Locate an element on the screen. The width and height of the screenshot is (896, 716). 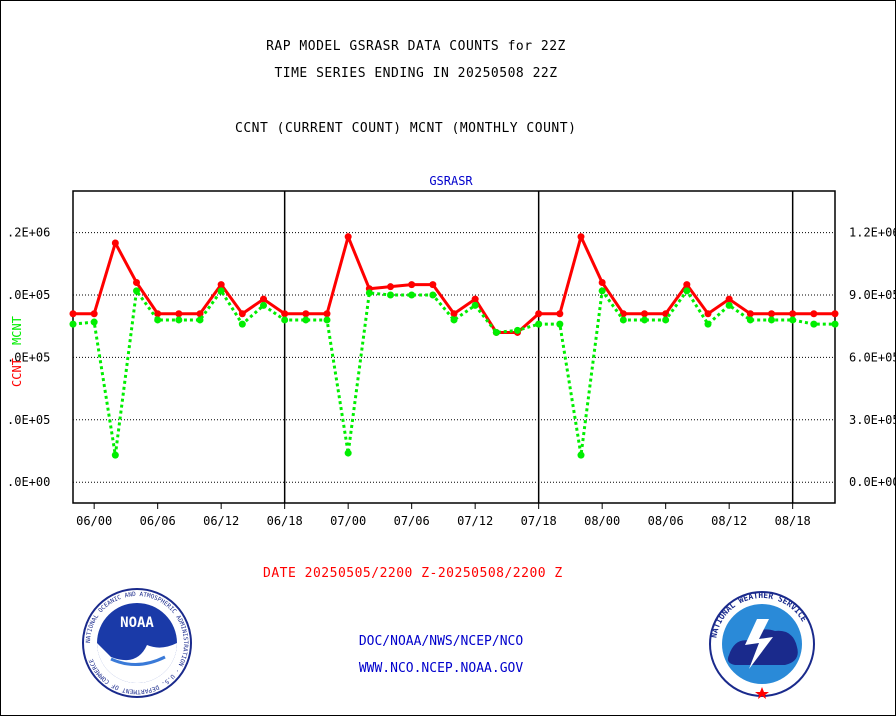
x-tick-label: 07/12 is located at coordinates (475, 521).